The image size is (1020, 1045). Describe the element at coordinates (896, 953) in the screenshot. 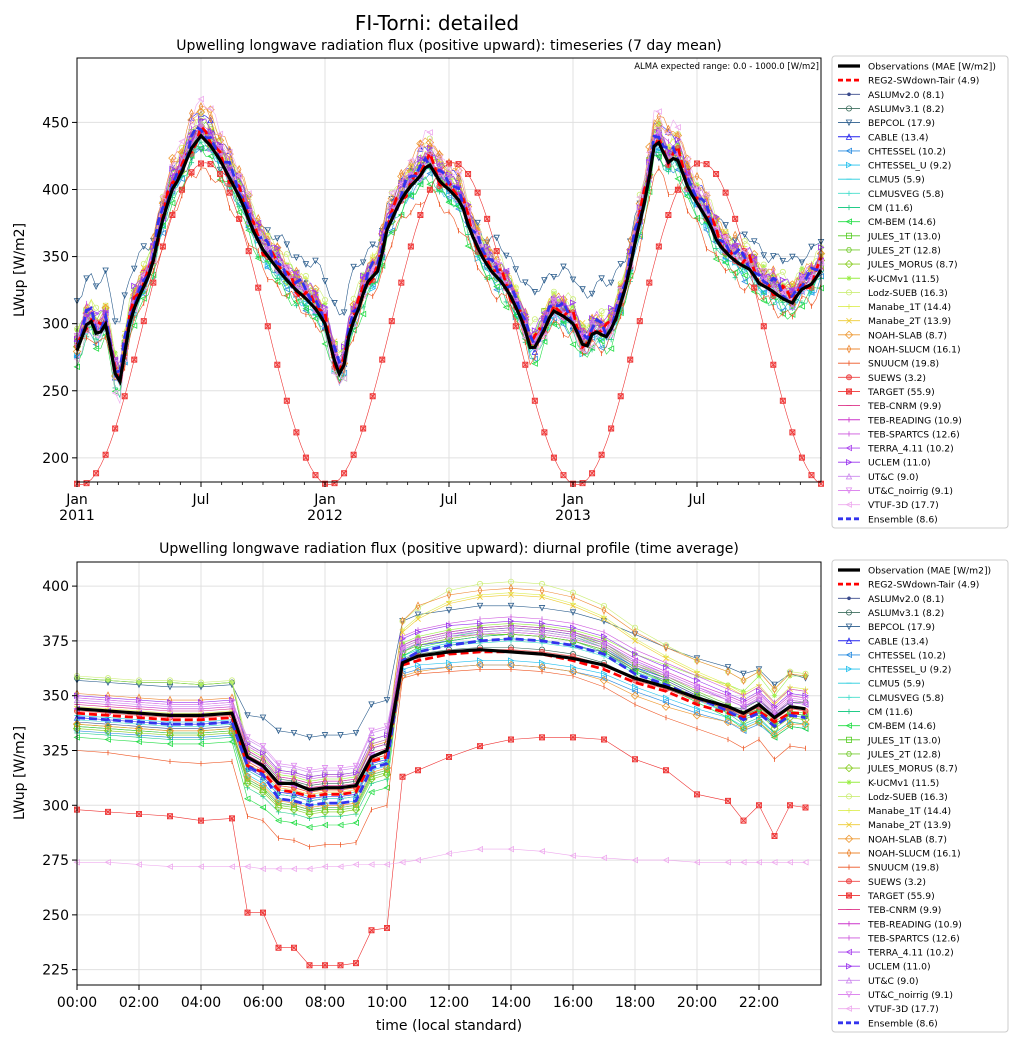

I see `diurnal-legend-entry-terra-4-11-10-2: TERRA_4.11 (10.2)` at that location.